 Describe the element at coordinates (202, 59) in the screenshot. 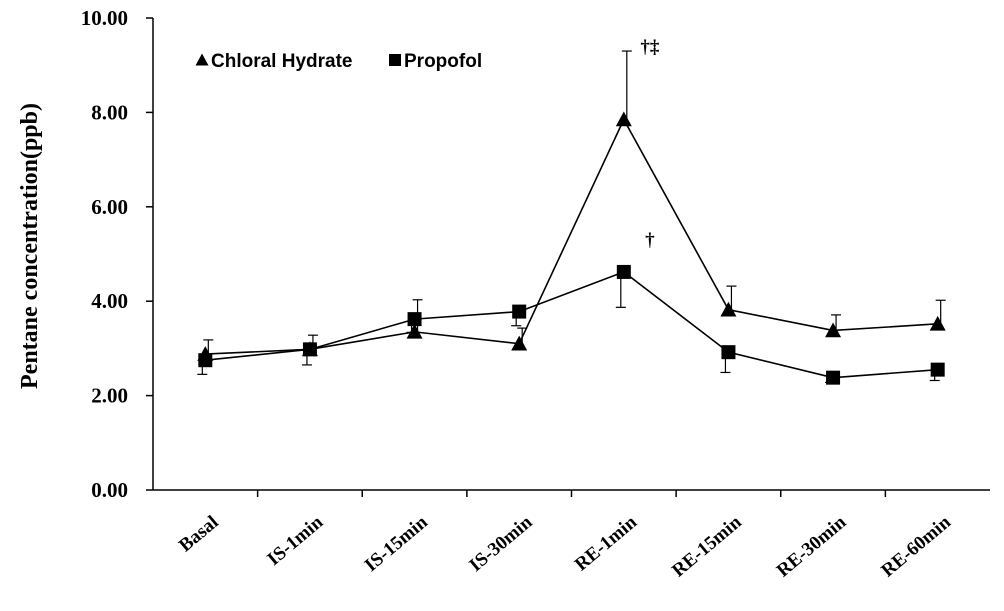

I see `legend-marker-chloral-hydrate` at that location.